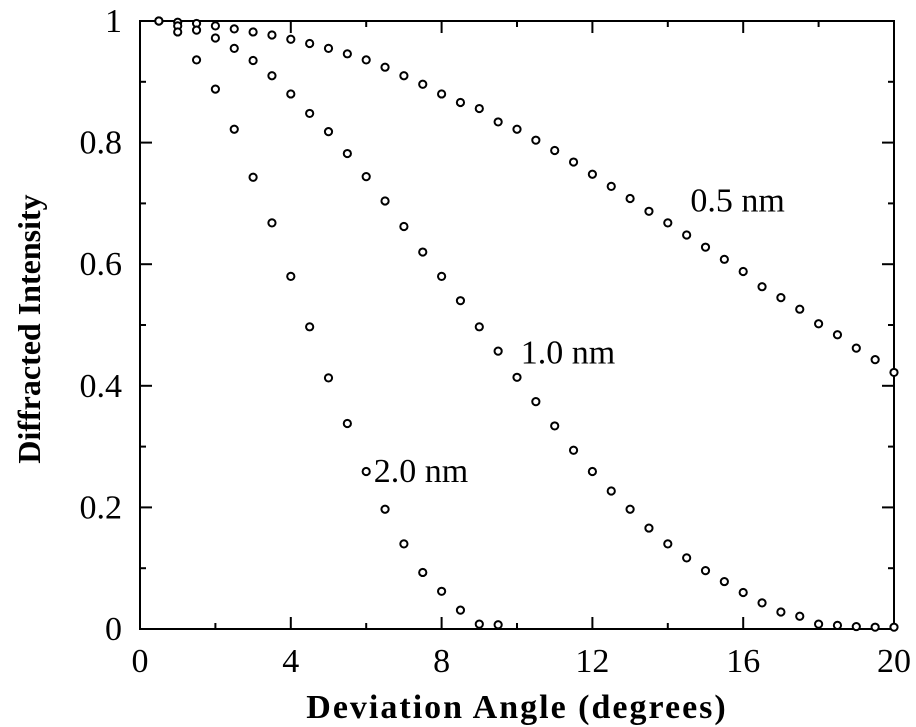 The width and height of the screenshot is (916, 727). What do you see at coordinates (441, 661) in the screenshot?
I see `x-tick-label: 8` at bounding box center [441, 661].